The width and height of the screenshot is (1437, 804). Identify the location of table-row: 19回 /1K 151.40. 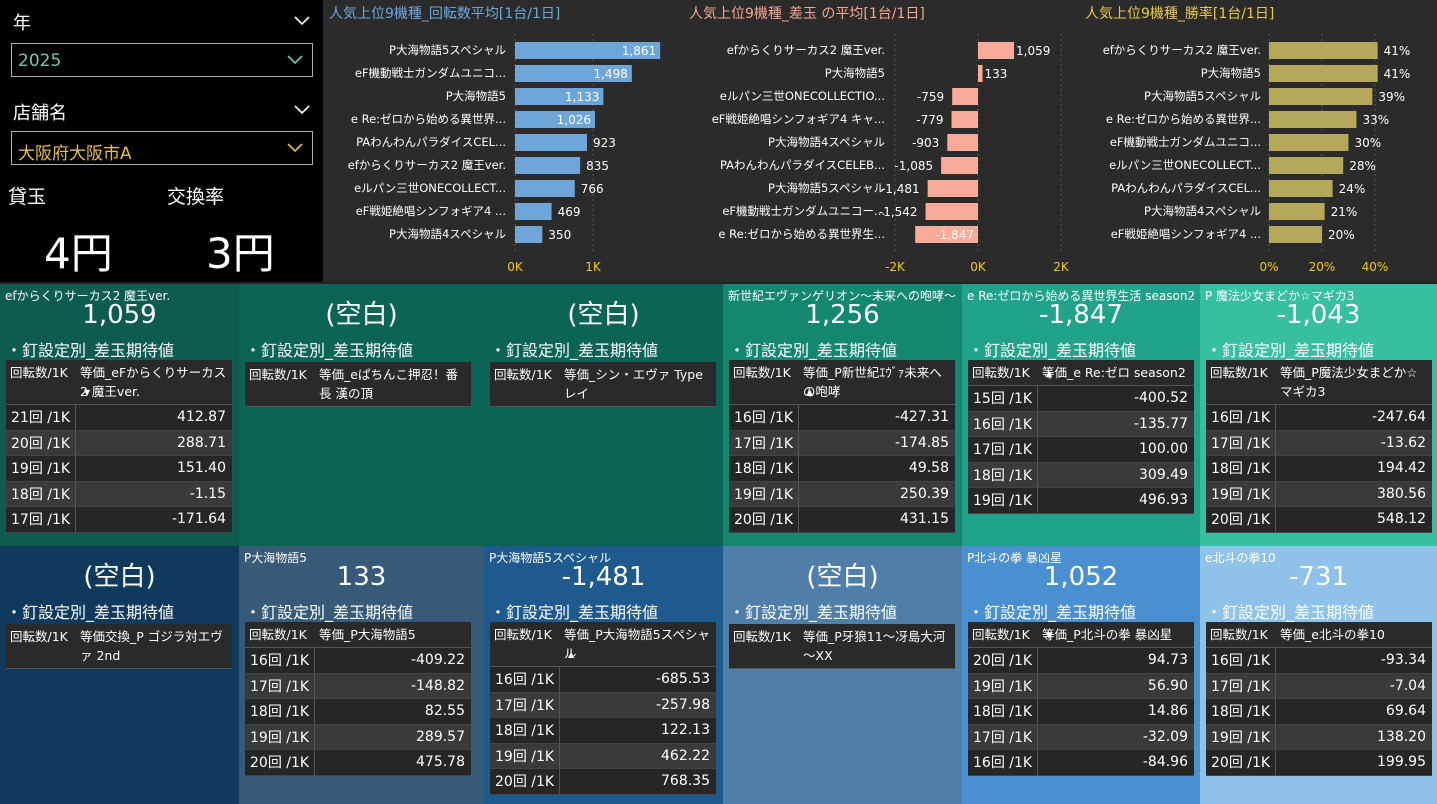
(119, 469).